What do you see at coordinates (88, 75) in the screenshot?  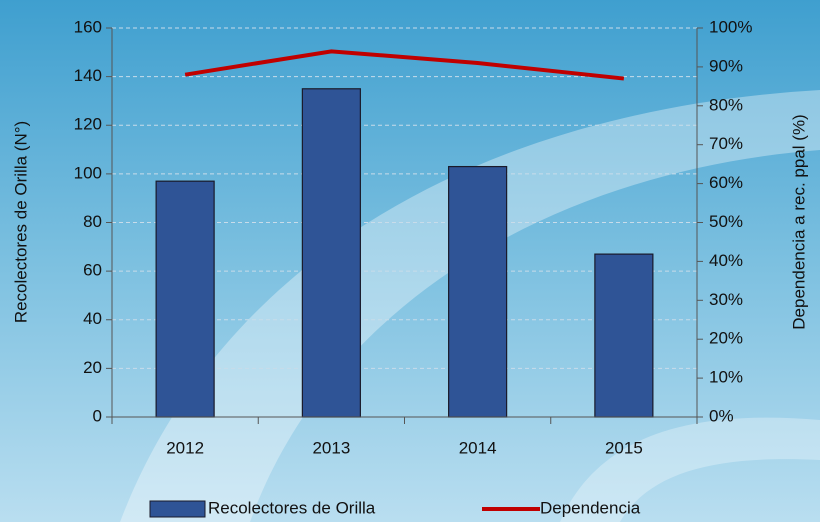 I see `y-tick-label: 140` at bounding box center [88, 75].